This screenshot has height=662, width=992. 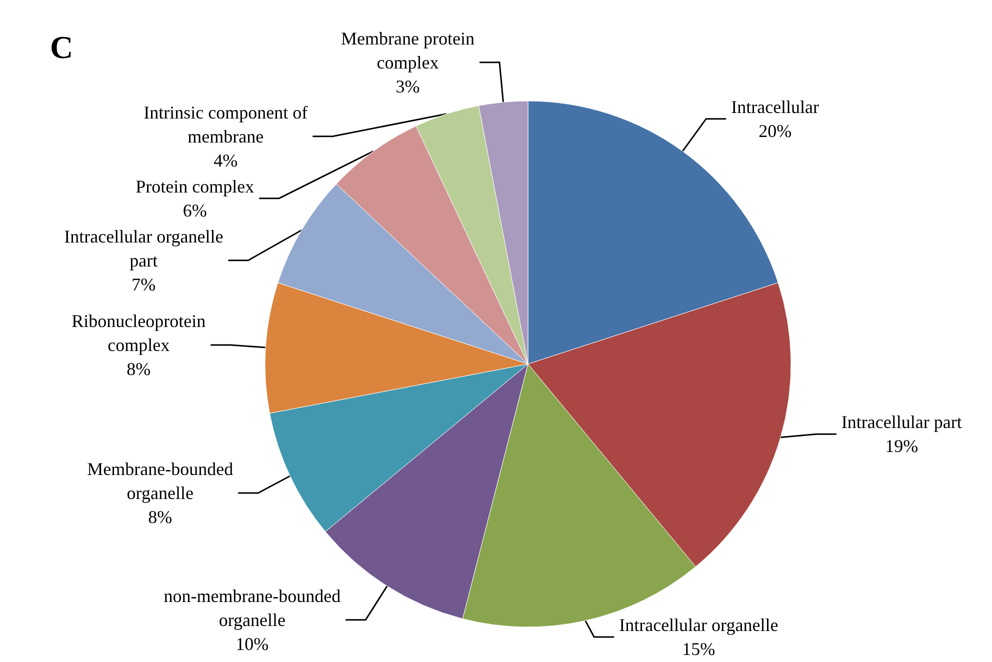 I want to click on slice-label: Intracellular part, so click(x=901, y=422).